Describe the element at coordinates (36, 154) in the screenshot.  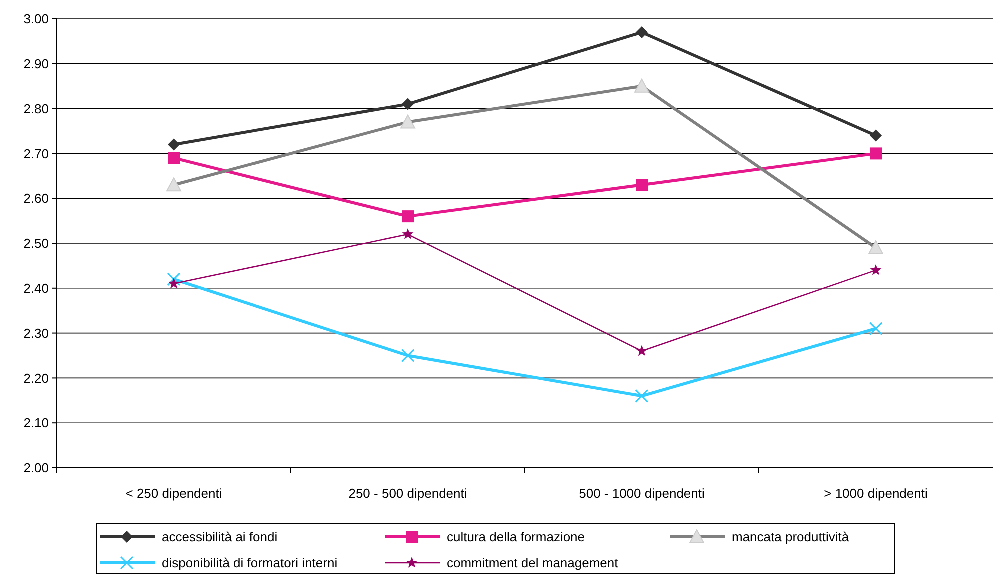
I see `y-tick-label: 2.70` at that location.